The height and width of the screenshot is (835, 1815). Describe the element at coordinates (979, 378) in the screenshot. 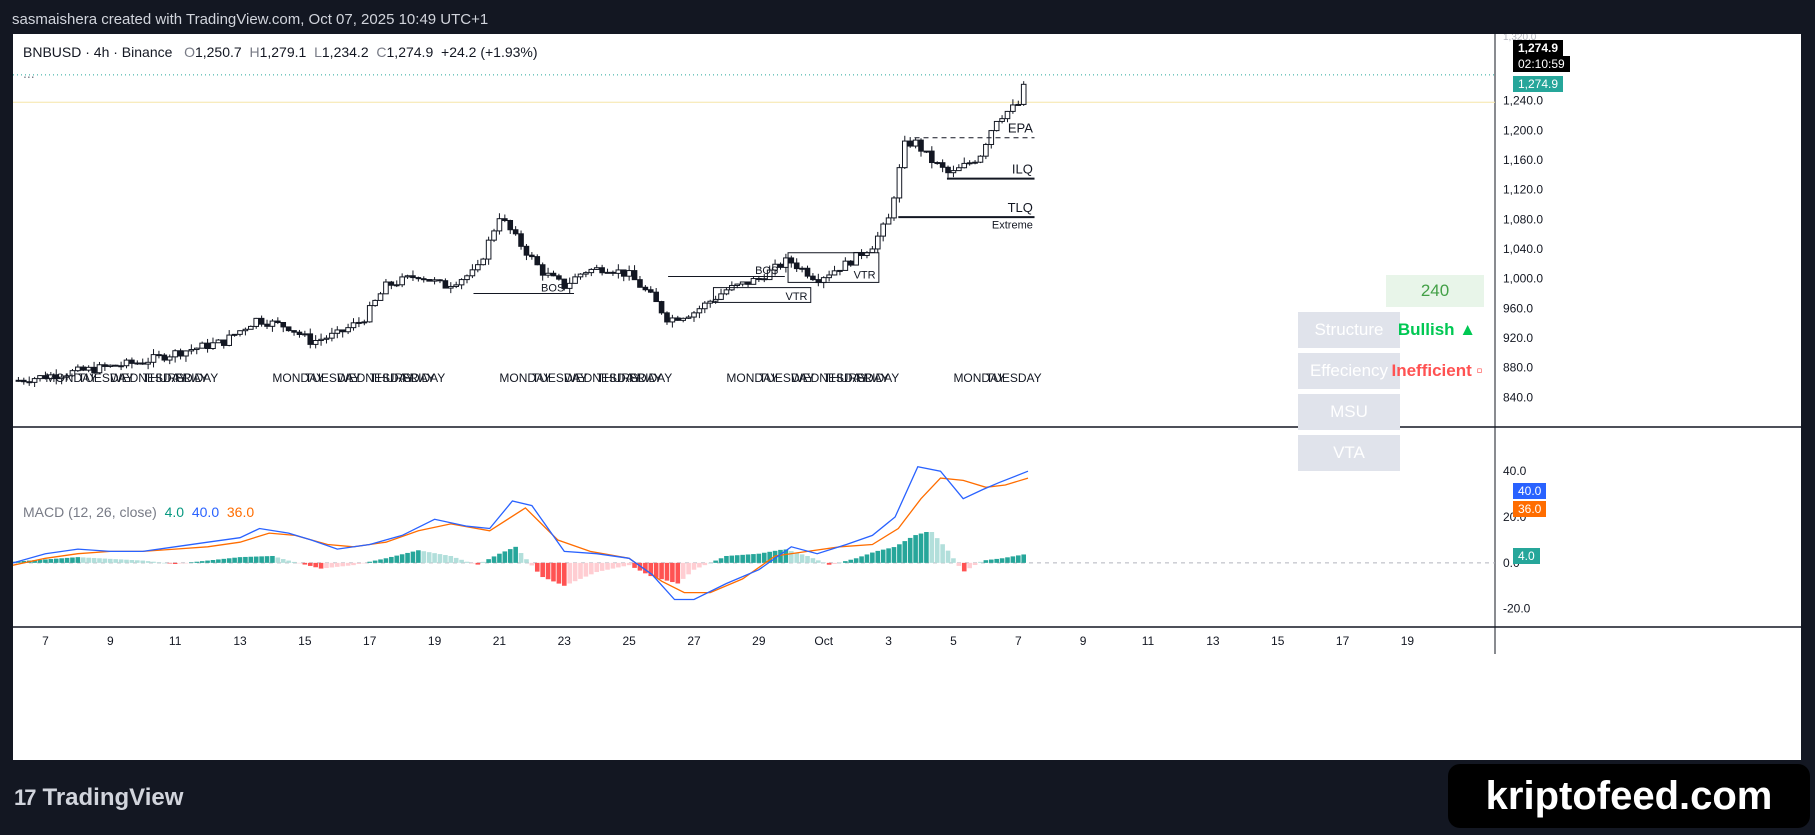

I see `day-label: MONDAY` at that location.